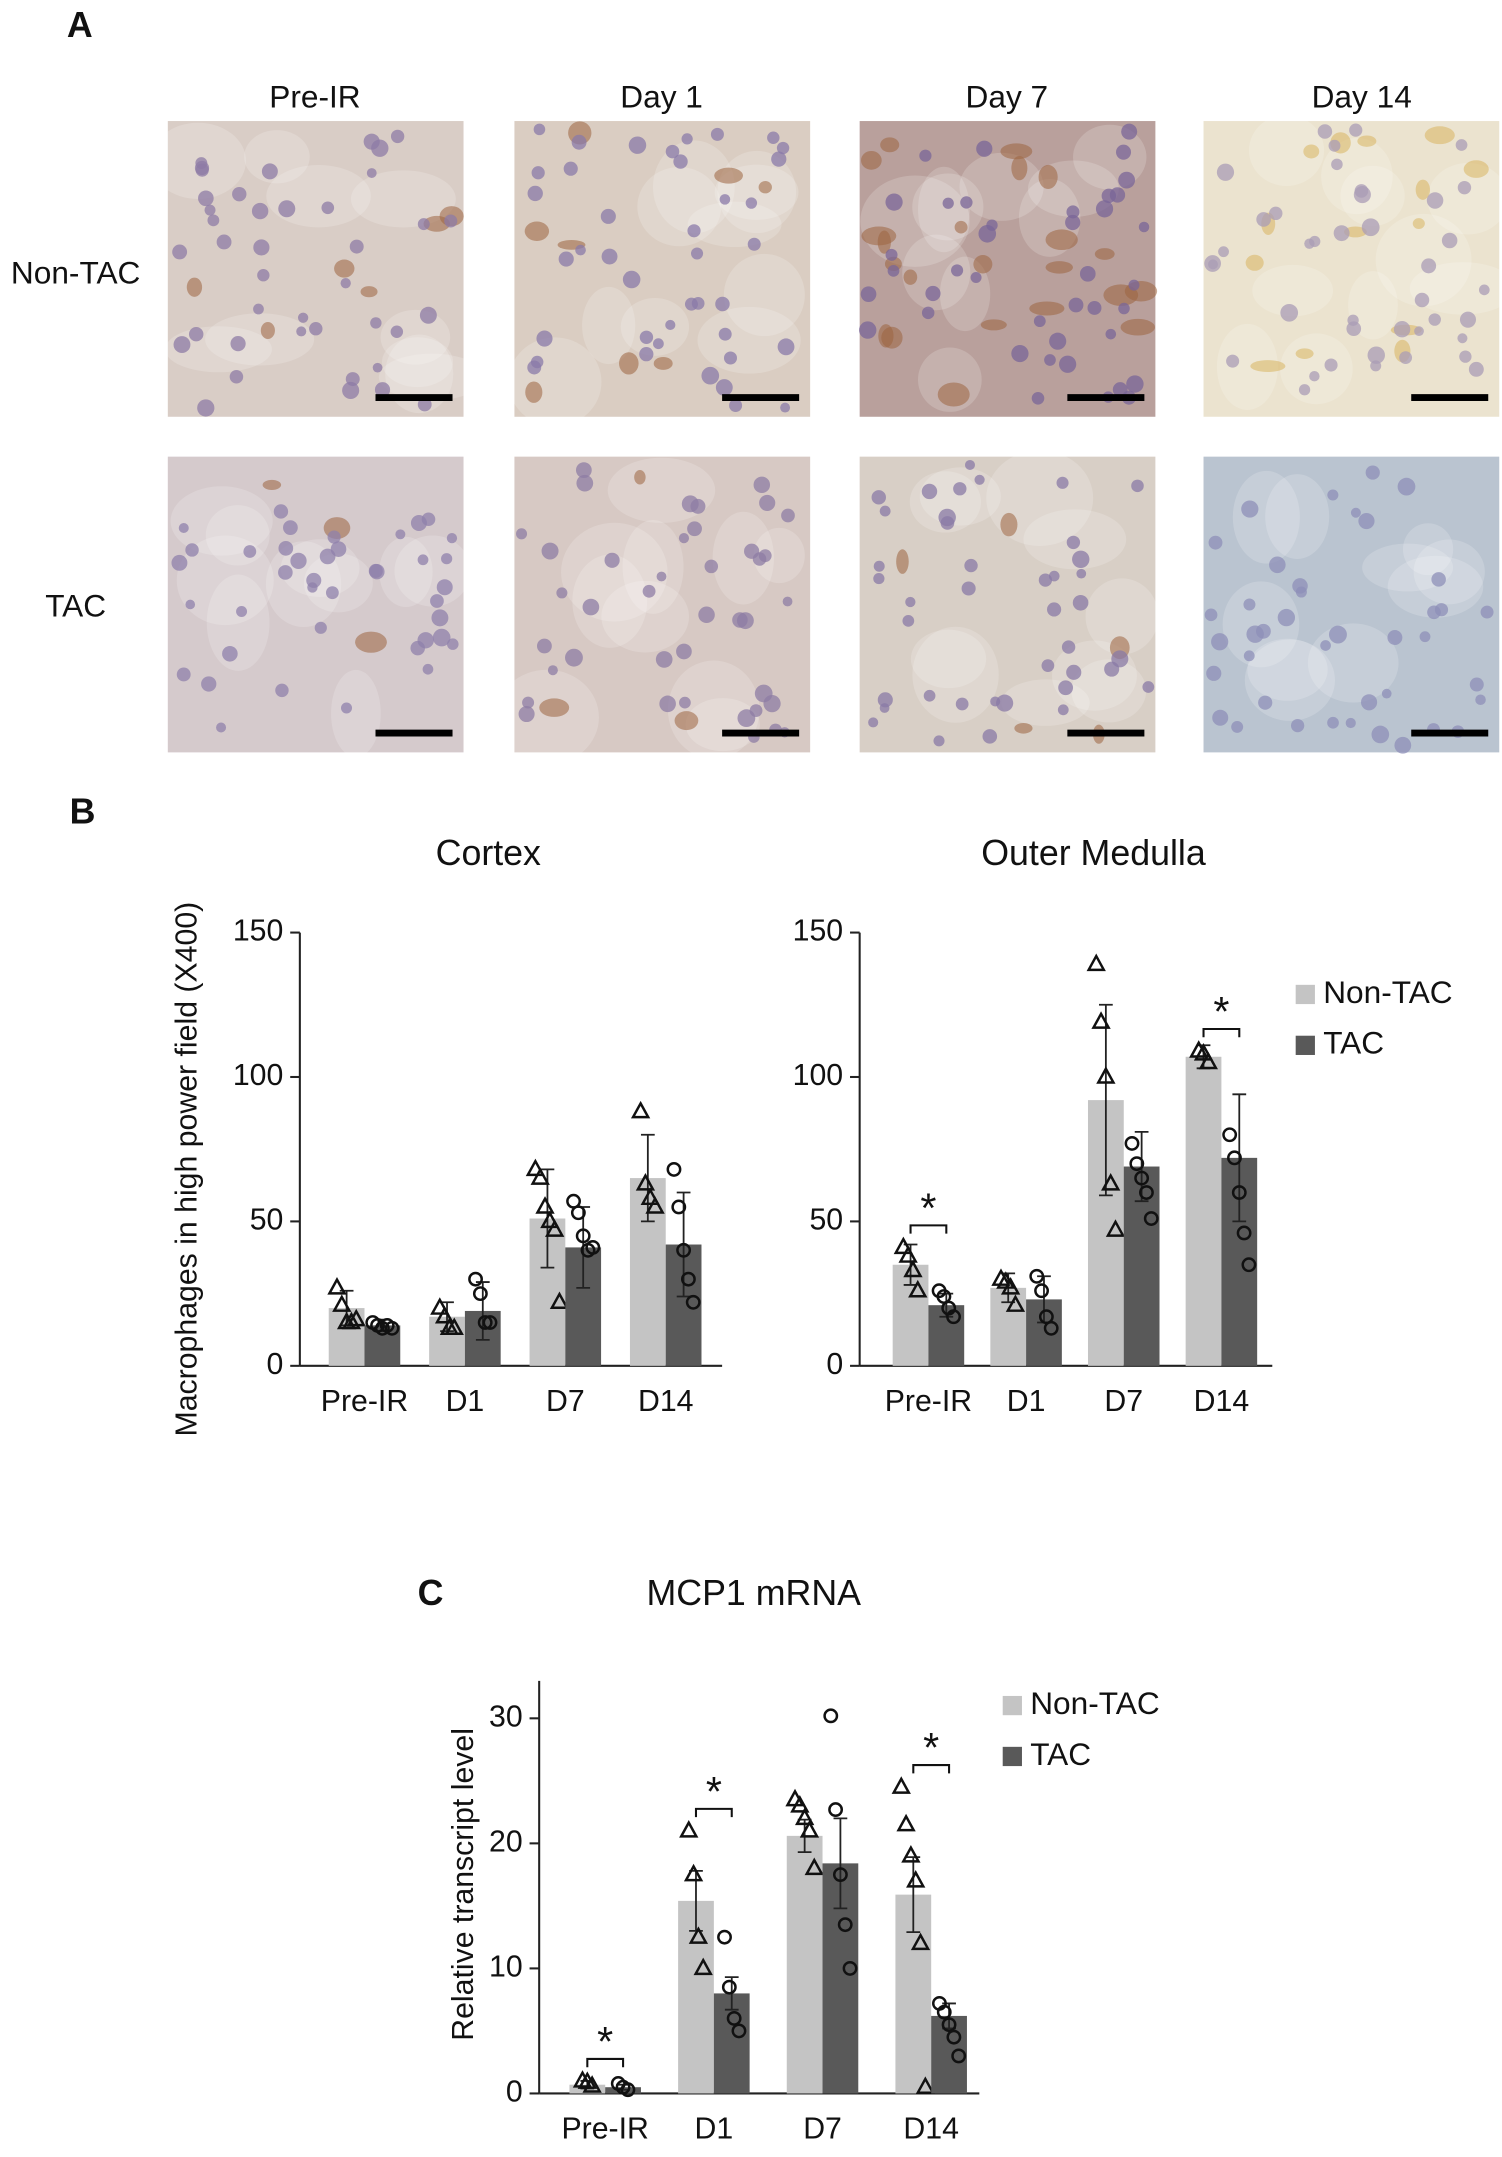  I want to click on column-header: Pre-IR, so click(314, 96).